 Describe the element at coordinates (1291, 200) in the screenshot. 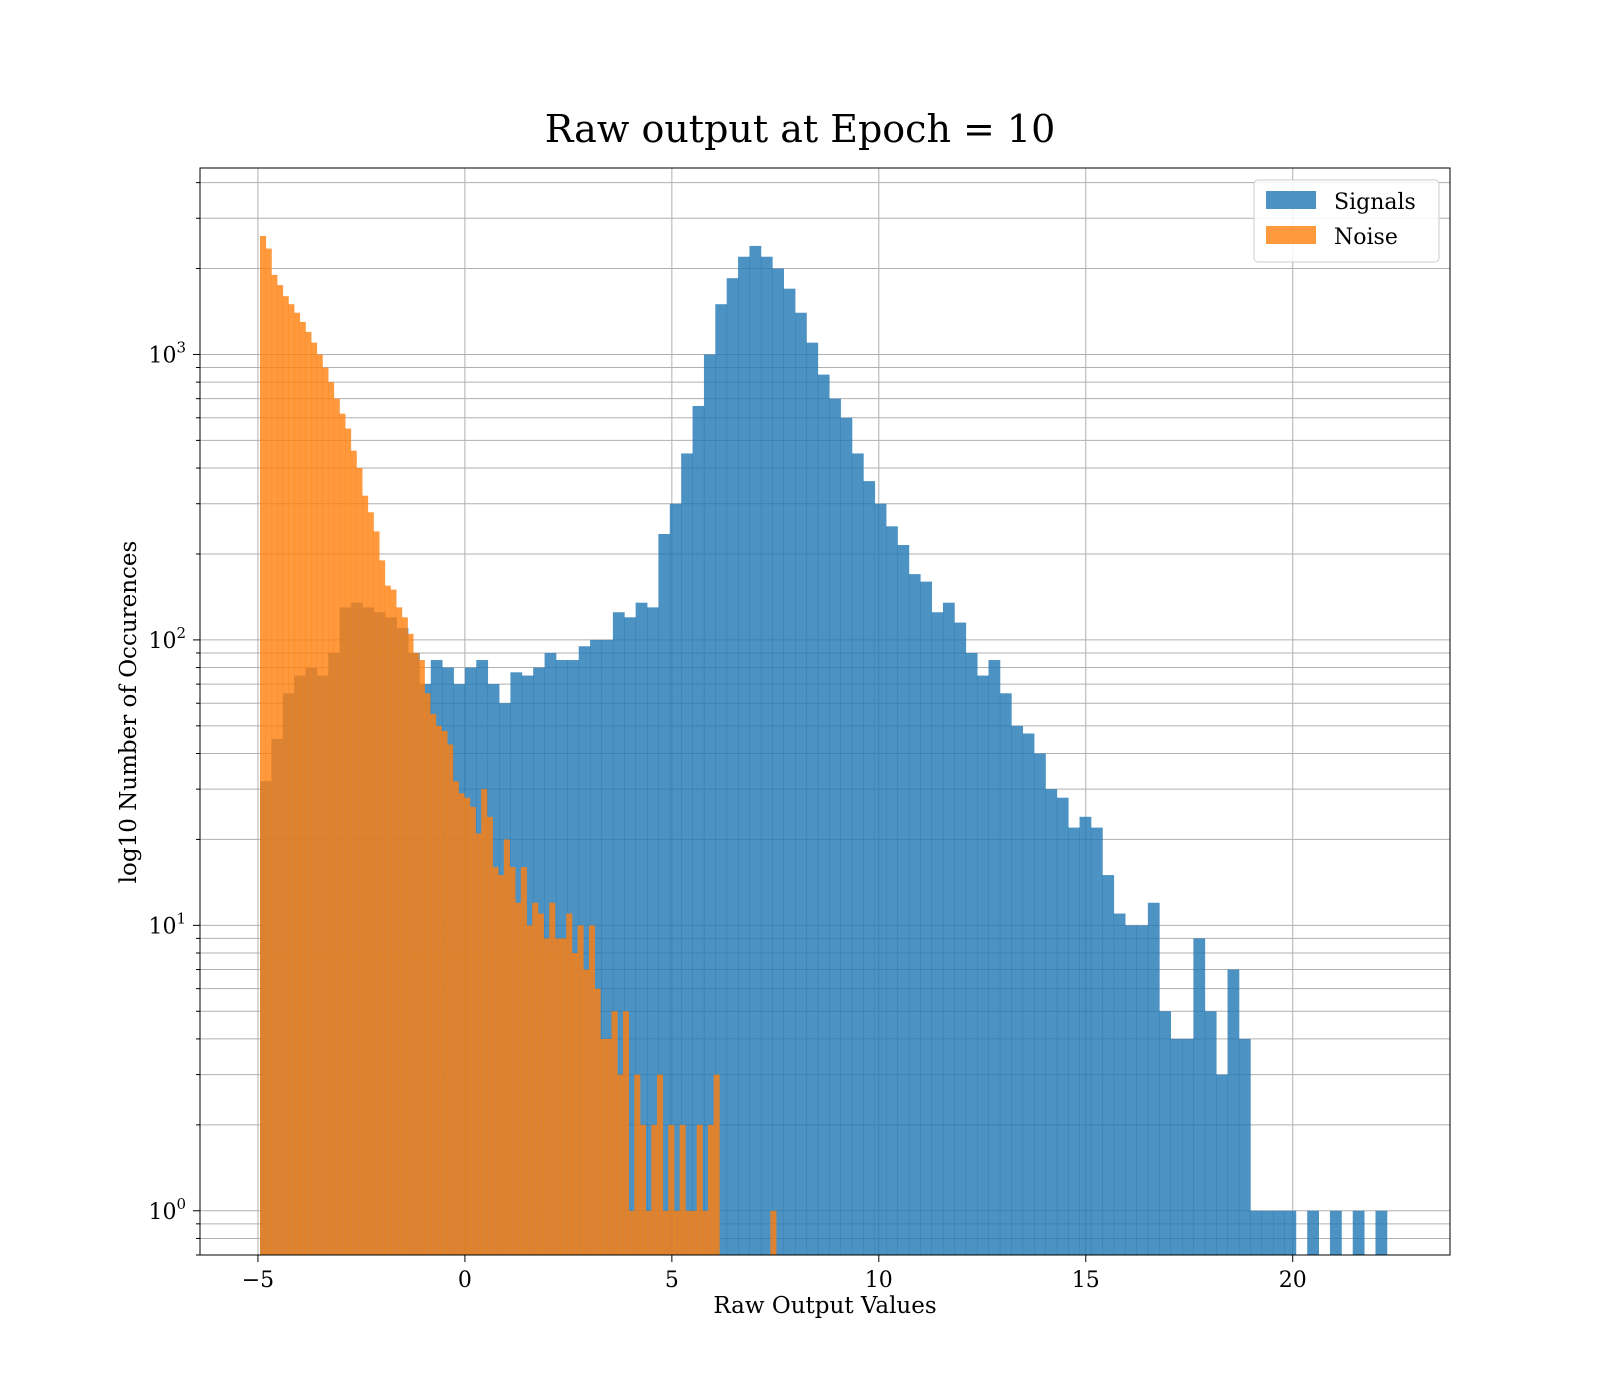

I see `legend-swatch-signals` at that location.